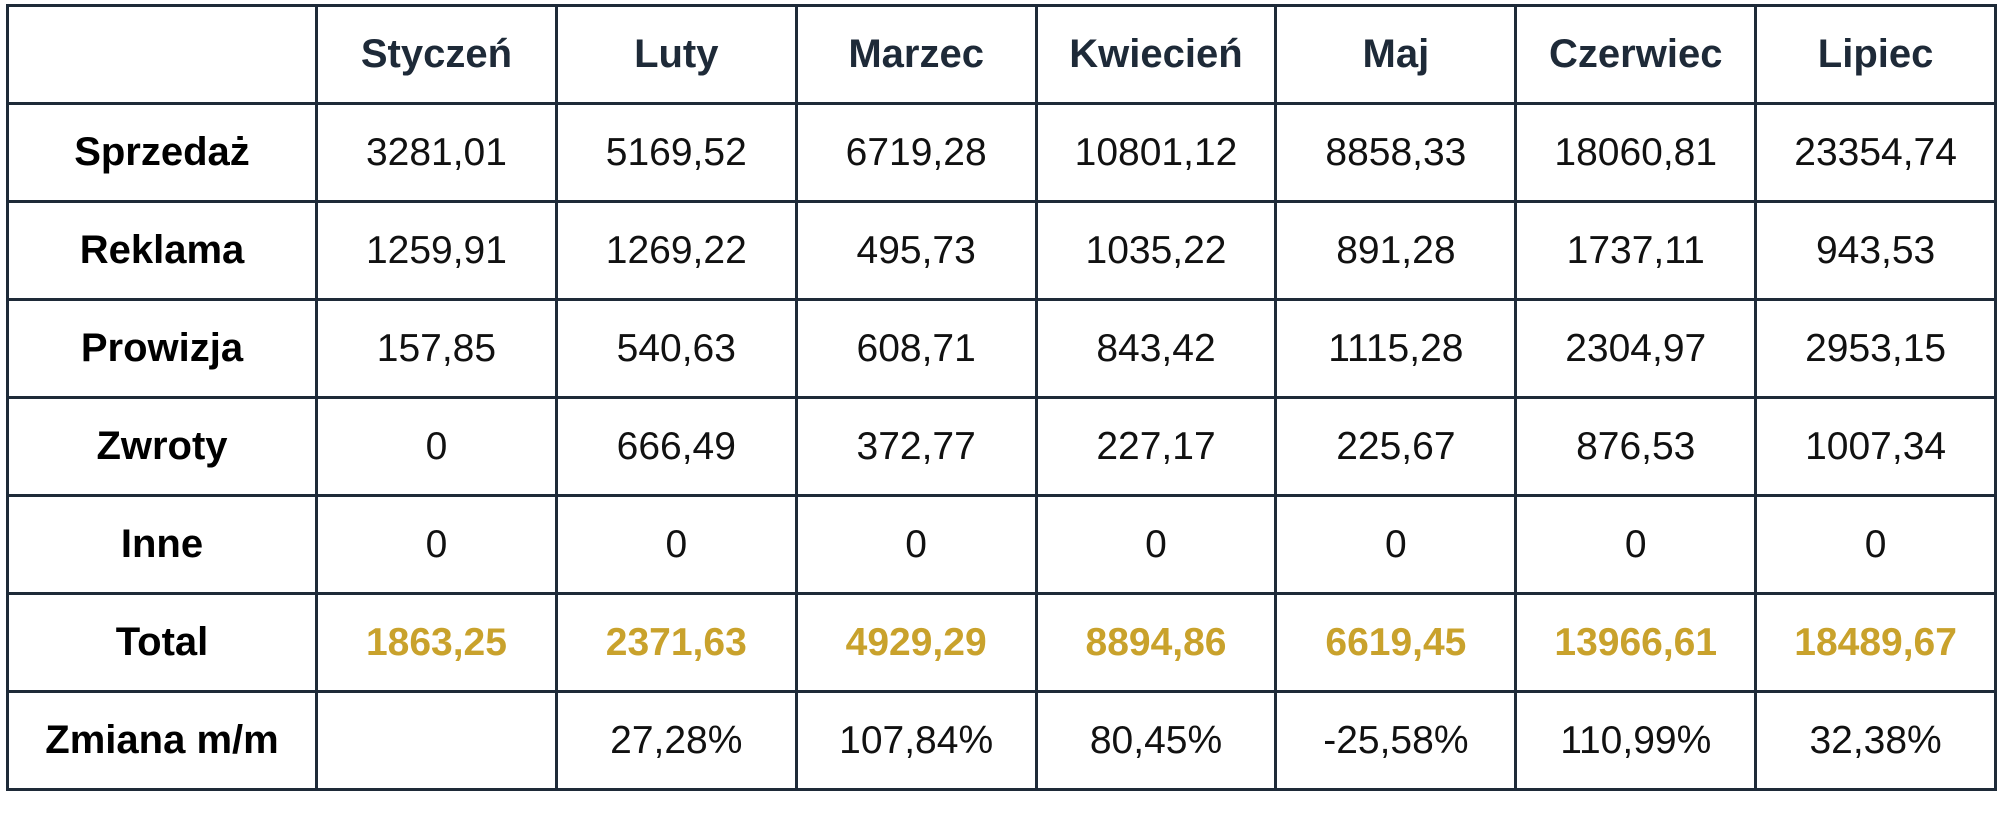 This screenshot has width=2000, height=823. I want to click on table-cell: 32,38%, so click(1876, 740).